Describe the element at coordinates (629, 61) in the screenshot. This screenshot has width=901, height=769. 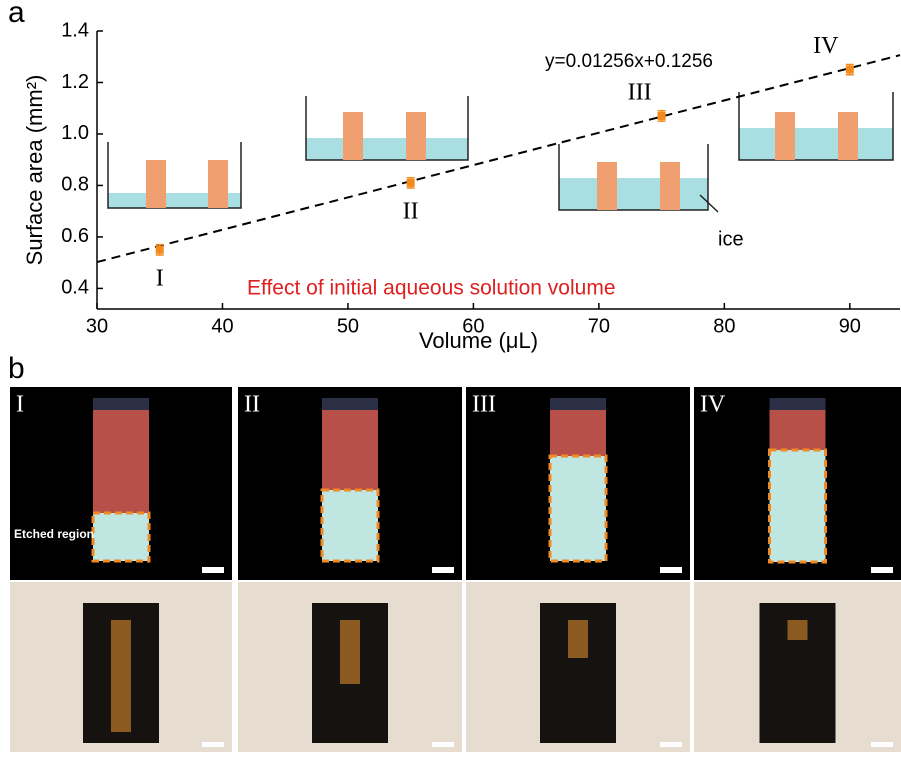
I see `fit-equation: y=0.01256x+0.1256` at that location.